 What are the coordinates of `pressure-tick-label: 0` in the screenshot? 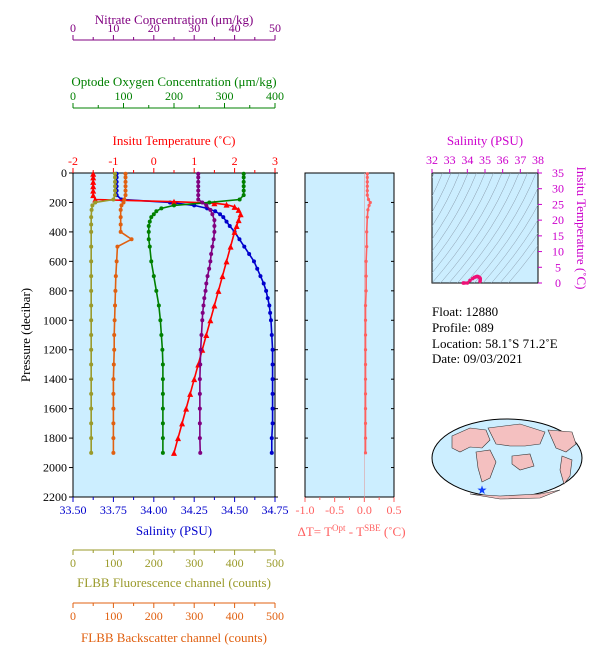 It's located at (64, 173).